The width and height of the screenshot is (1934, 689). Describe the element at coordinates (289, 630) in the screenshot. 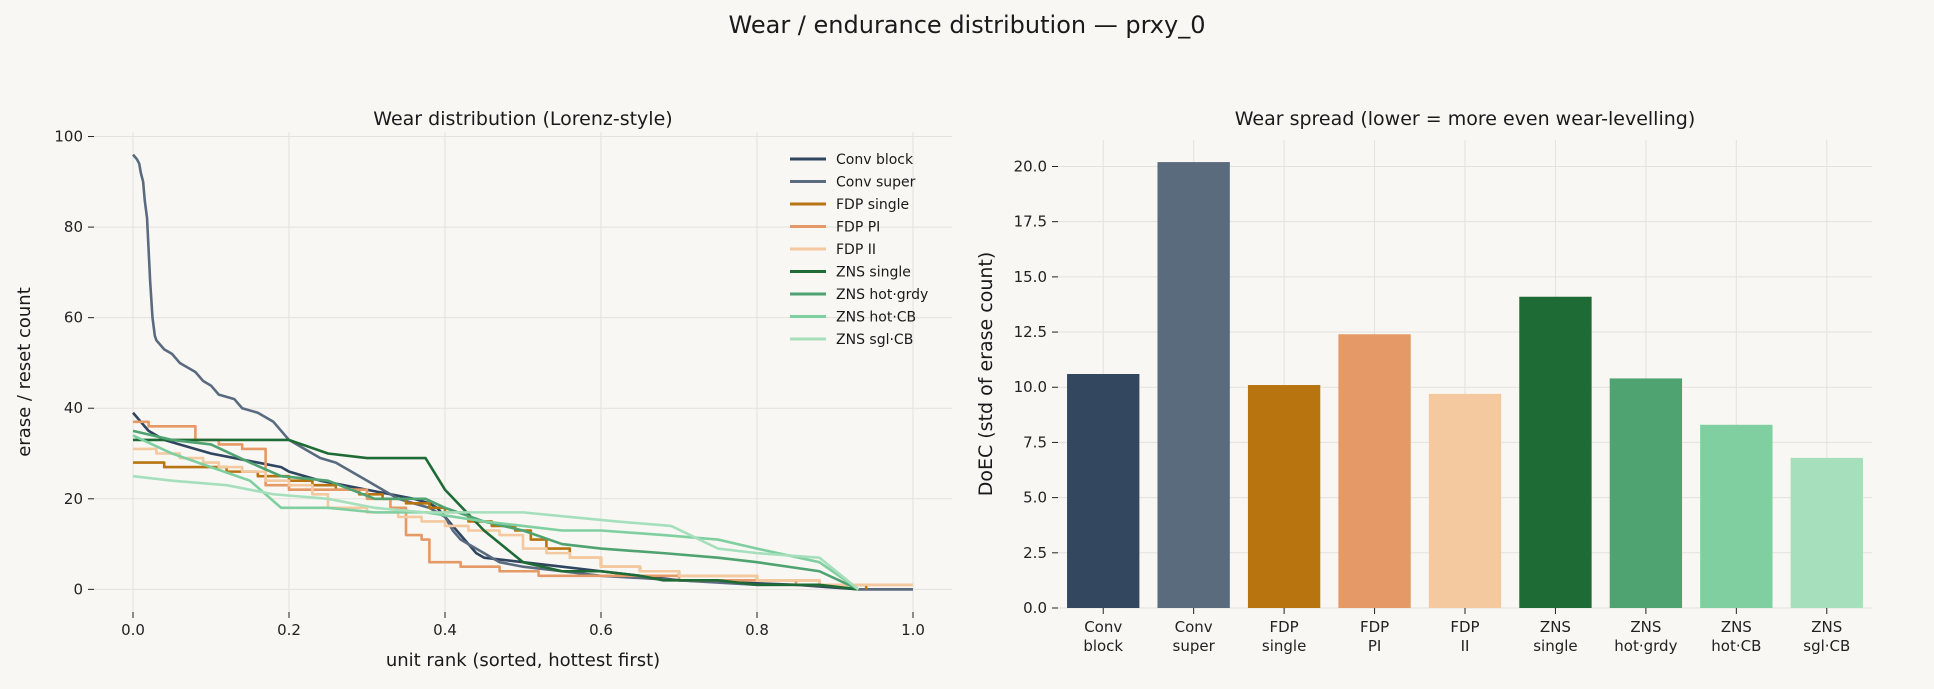

I see `x-tick-label: 0.2` at that location.